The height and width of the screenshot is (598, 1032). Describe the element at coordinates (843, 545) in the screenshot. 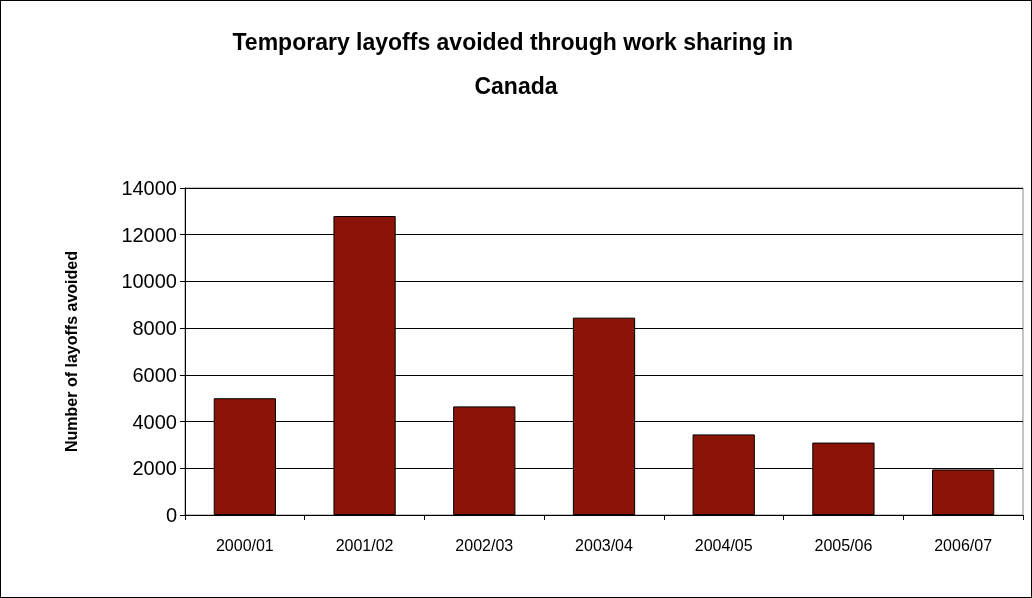

I see `x-tick-label: 2005/06` at that location.